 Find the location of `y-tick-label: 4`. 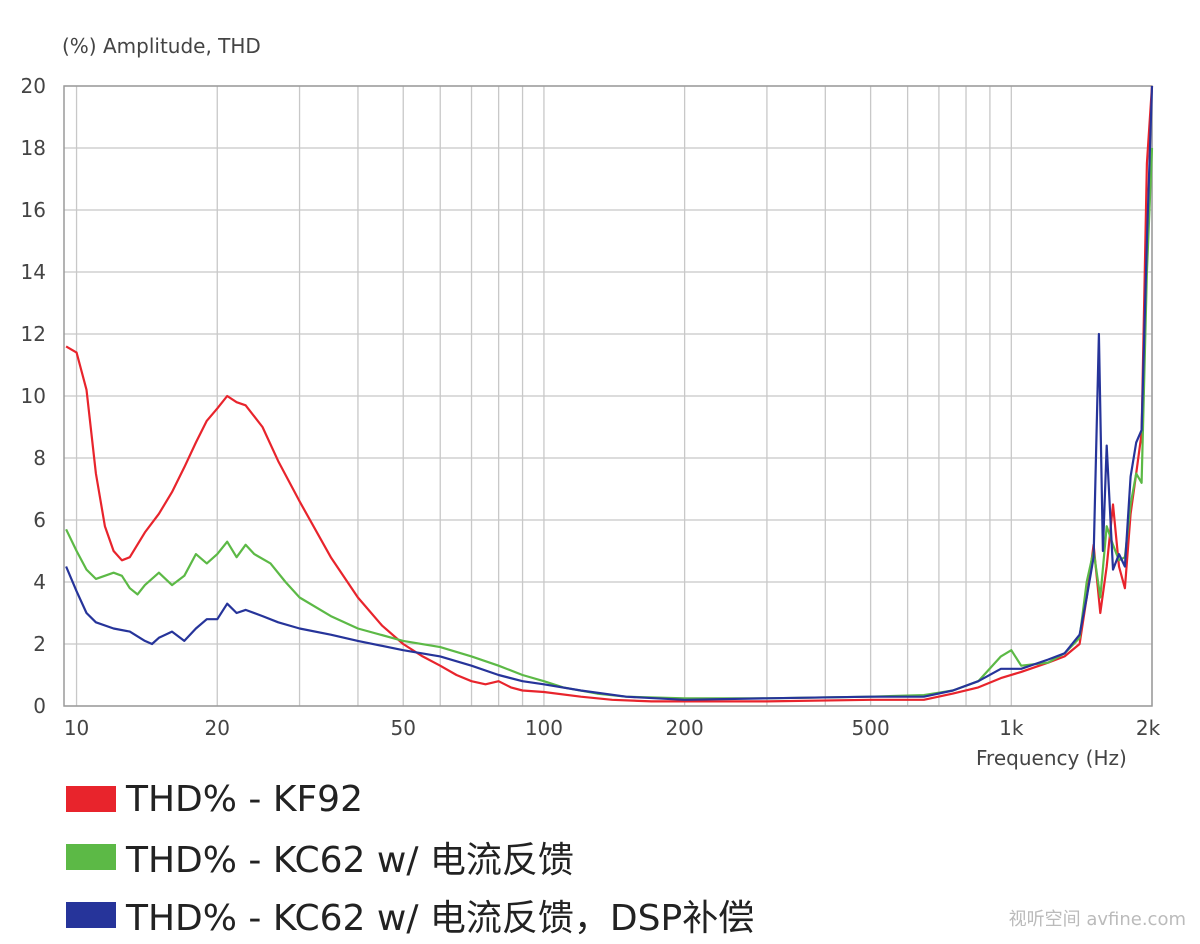

y-tick-label: 4 is located at coordinates (39, 582).